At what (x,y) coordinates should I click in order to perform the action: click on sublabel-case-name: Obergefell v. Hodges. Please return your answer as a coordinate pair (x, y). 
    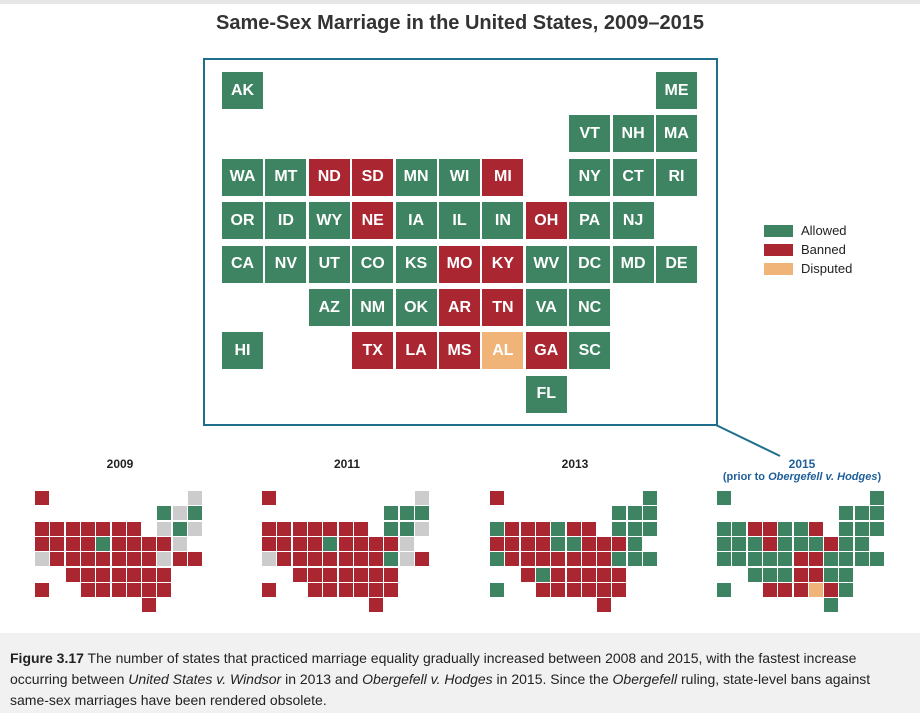
    Looking at the image, I should click on (823, 477).